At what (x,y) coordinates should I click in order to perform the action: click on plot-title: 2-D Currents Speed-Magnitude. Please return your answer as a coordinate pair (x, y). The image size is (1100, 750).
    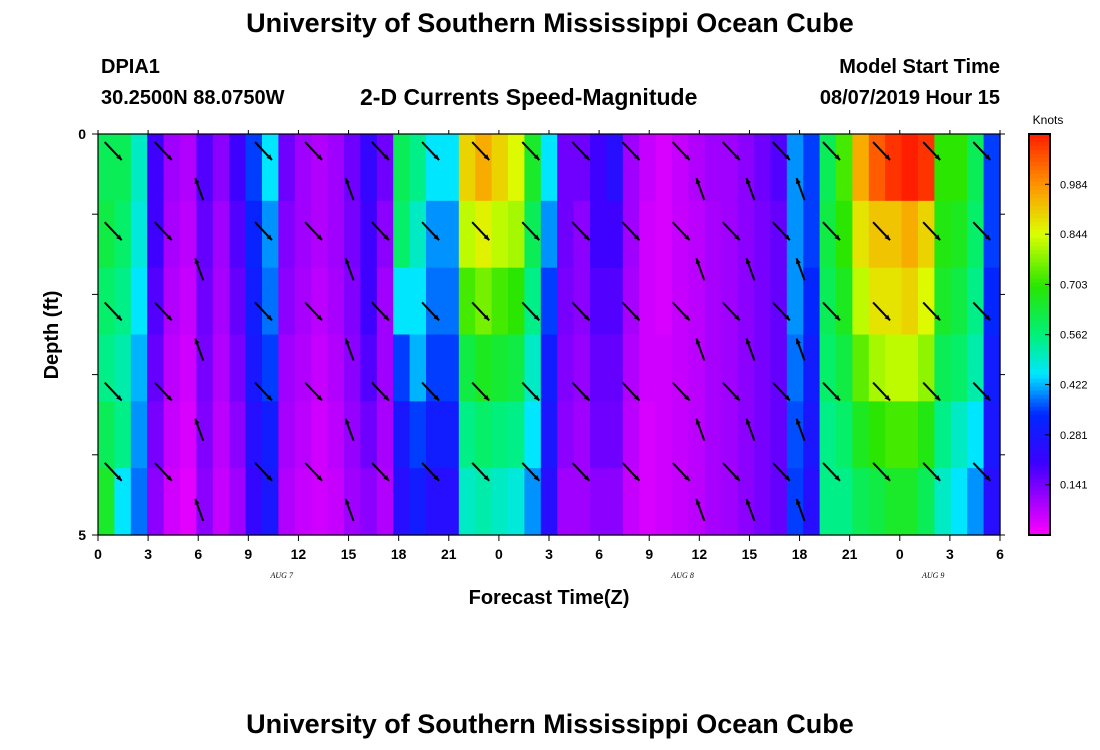
    Looking at the image, I should click on (529, 97).